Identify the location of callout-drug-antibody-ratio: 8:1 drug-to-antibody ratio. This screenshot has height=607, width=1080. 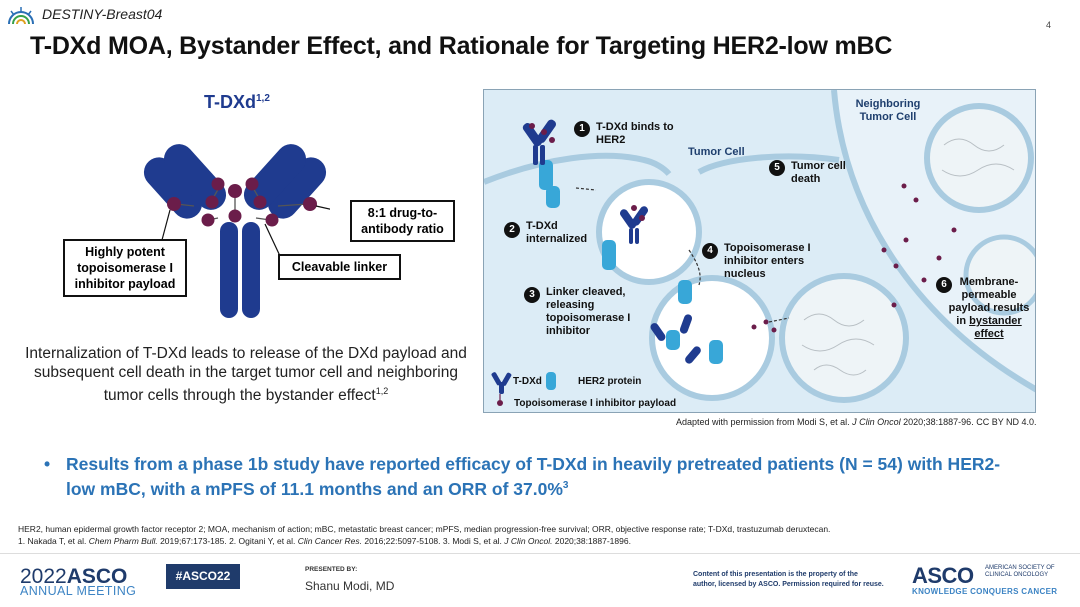
(402, 221).